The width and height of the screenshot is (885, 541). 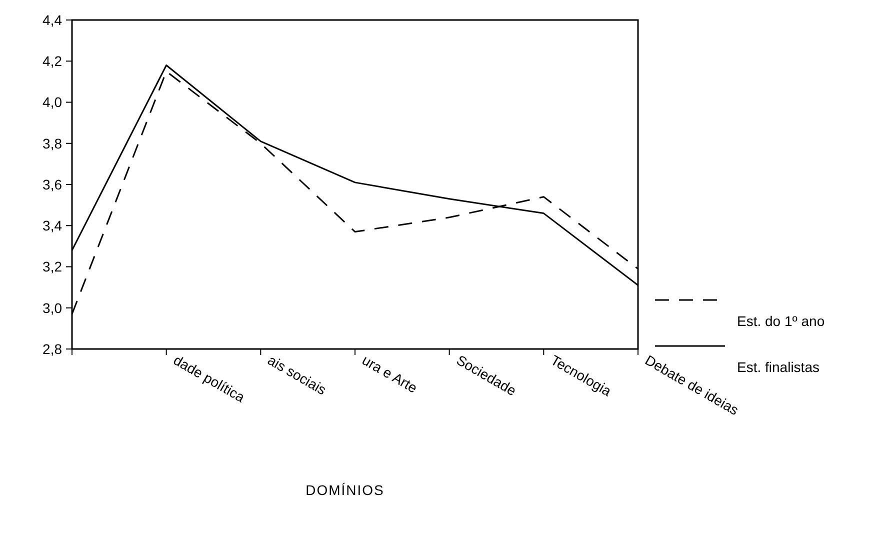 What do you see at coordinates (52, 348) in the screenshot?
I see `y-tick-label: 2,8` at bounding box center [52, 348].